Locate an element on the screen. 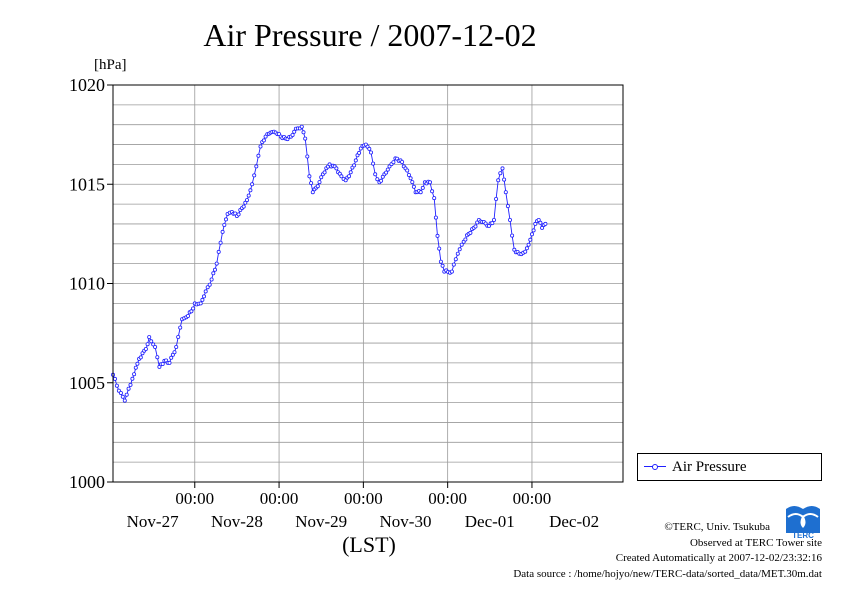  x-date-label: Nov-28 is located at coordinates (237, 521).